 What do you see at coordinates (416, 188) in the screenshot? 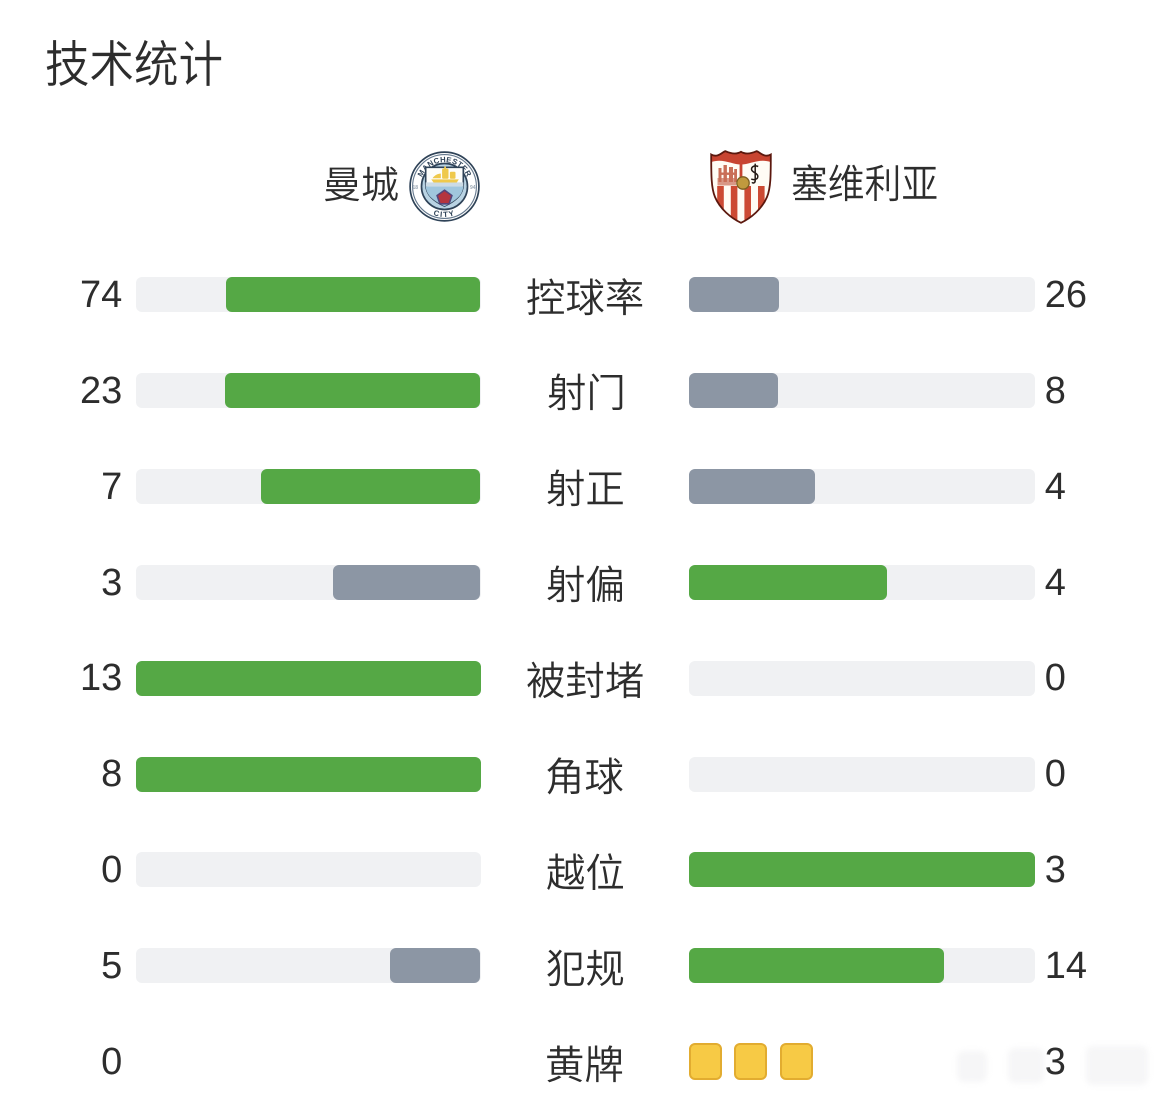
I see `svg-text: 18` at bounding box center [416, 188].